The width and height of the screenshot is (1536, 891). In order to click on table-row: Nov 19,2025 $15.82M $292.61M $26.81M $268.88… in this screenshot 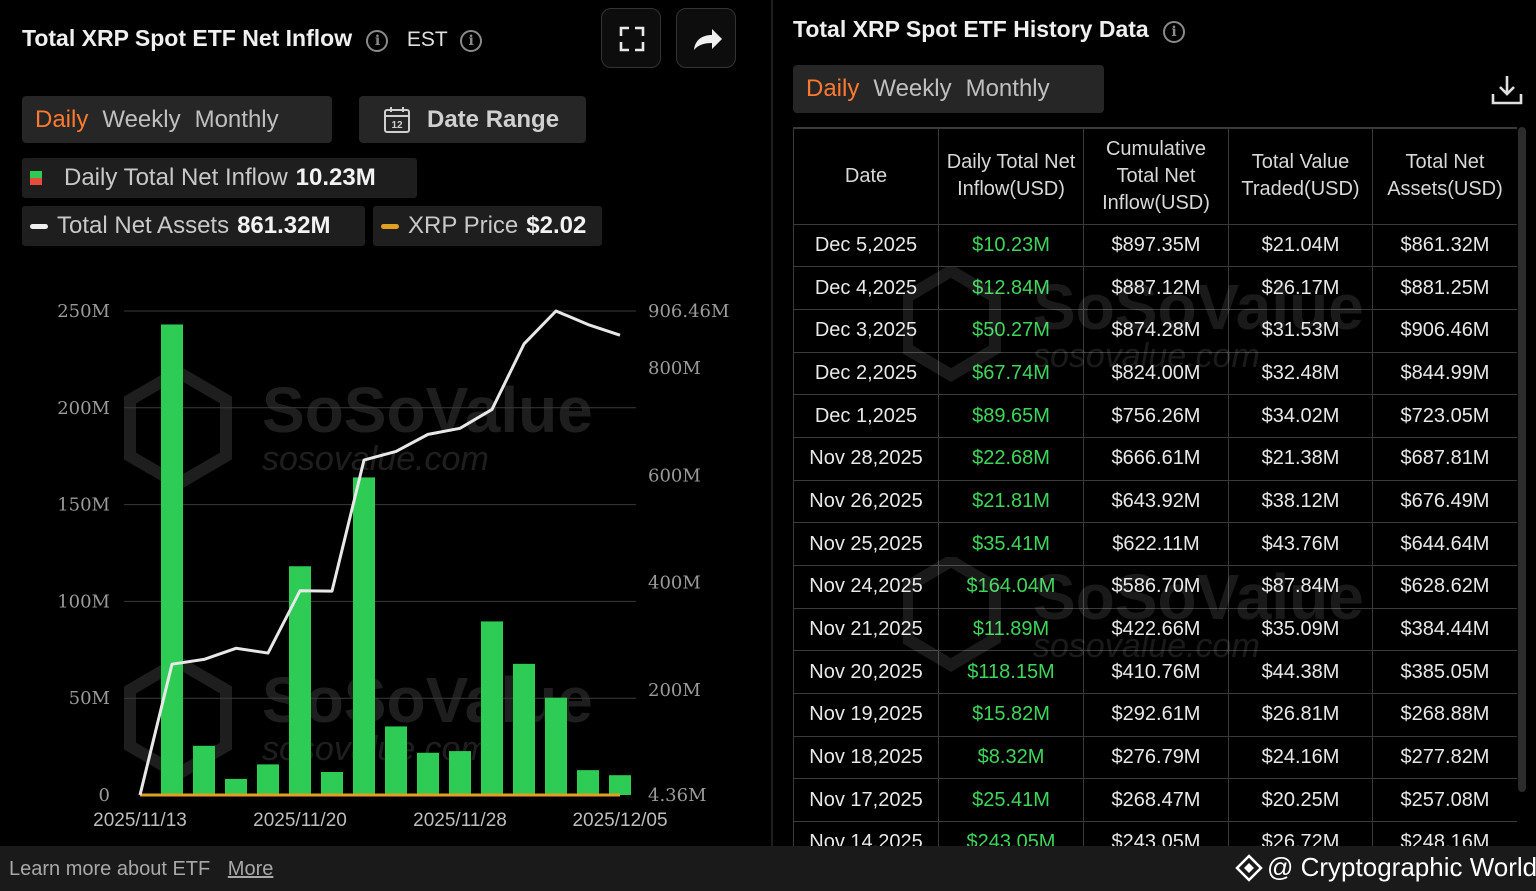, I will do `click(1155, 715)`.